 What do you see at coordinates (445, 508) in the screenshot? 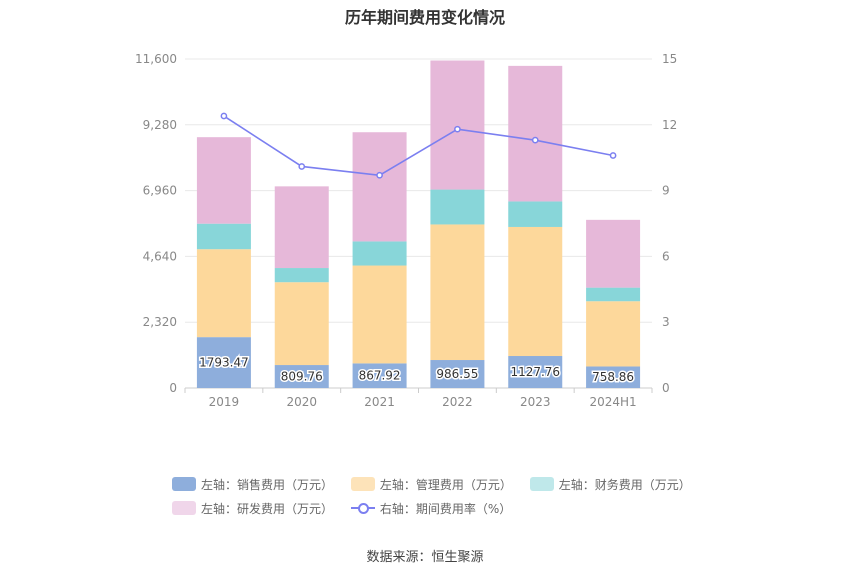
I see `legend-label-expense-rate: 右轴：期间费用率（%）` at bounding box center [445, 508].